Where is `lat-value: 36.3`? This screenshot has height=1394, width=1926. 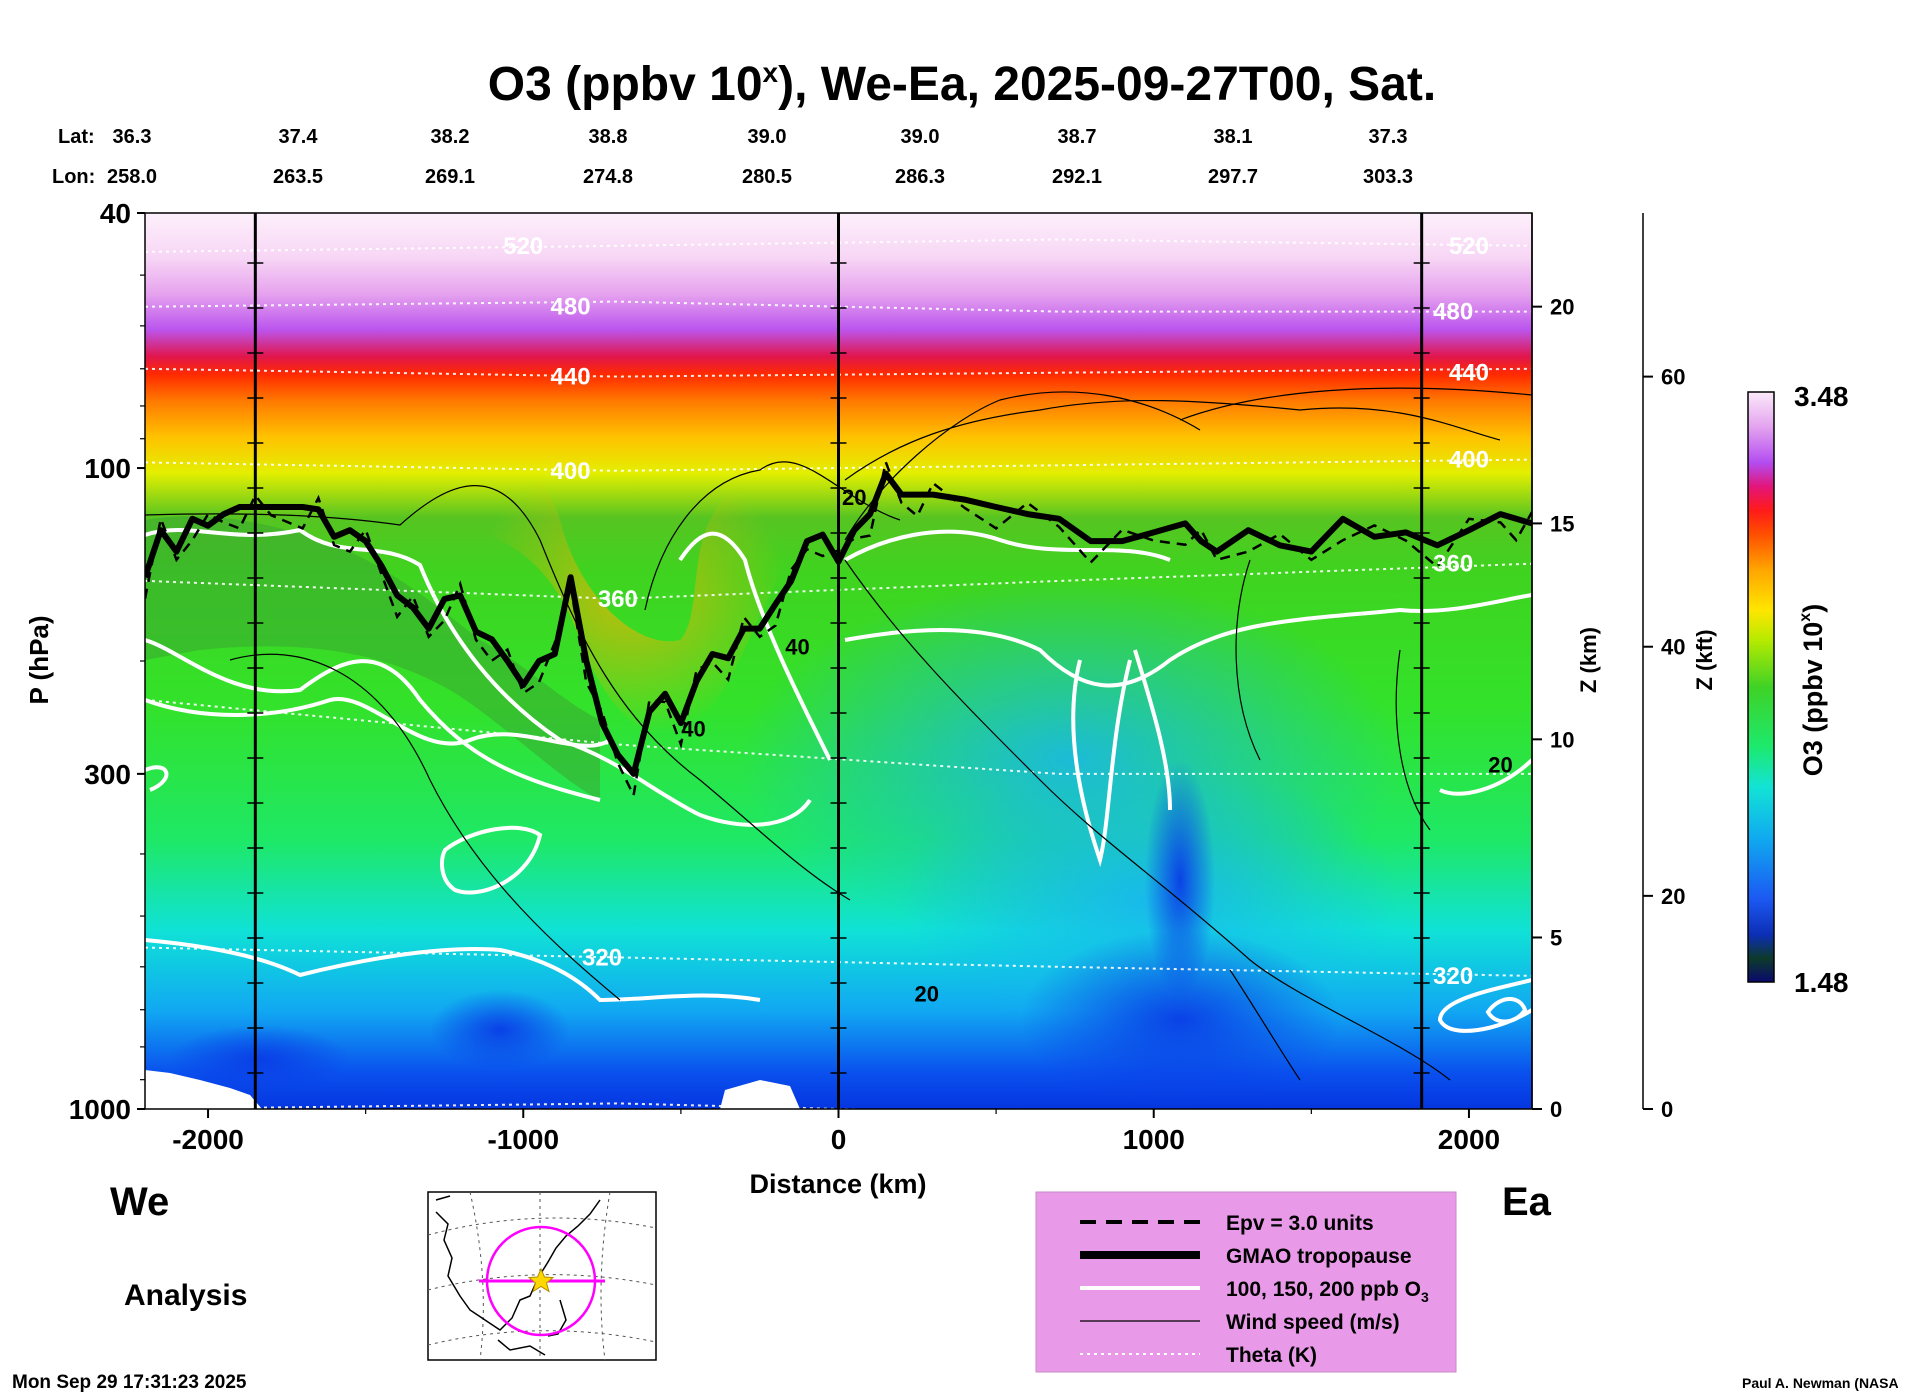
lat-value: 36.3 is located at coordinates (132, 137).